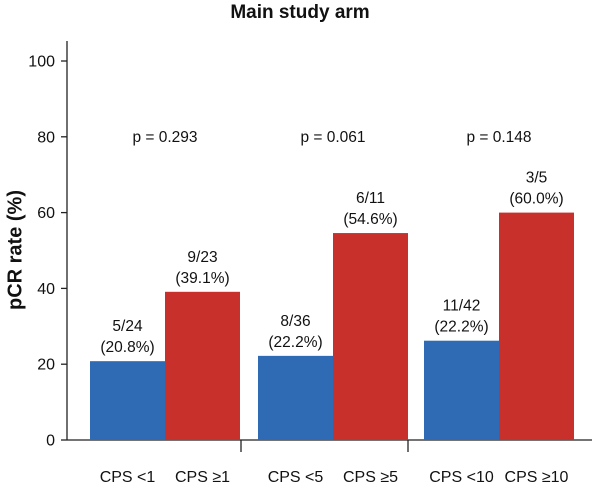  Describe the element at coordinates (202, 257) in the screenshot. I see `bar-count-label: 9/23` at that location.